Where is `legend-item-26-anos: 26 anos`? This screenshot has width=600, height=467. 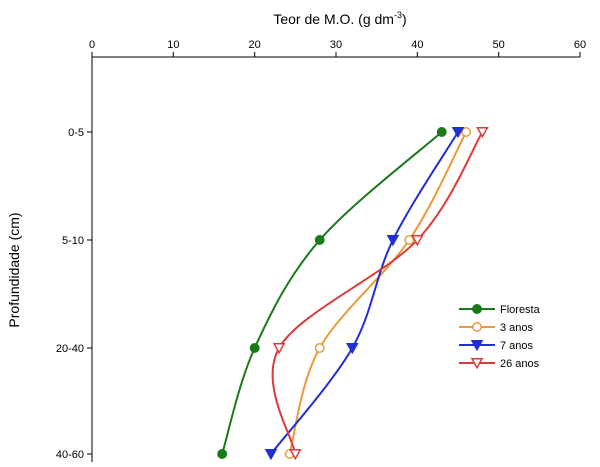
legend-item-26-anos: 26 anos is located at coordinates (499, 364).